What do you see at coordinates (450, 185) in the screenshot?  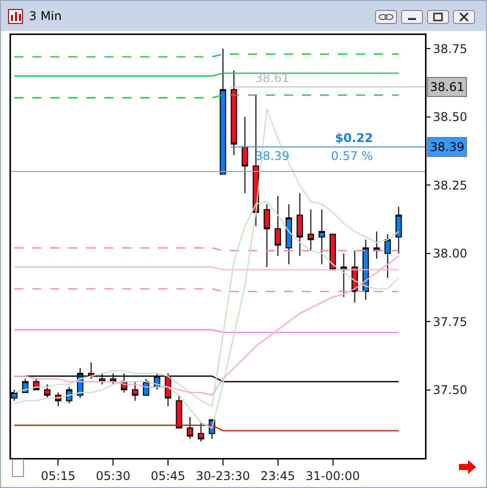 I see `y-tick-label: 38.25` at bounding box center [450, 185].